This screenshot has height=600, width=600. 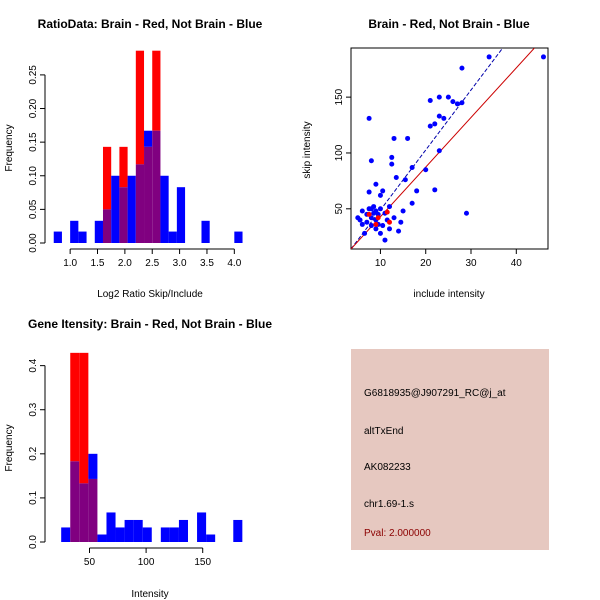 I want to click on ratio-hist-x-tick-label-6: 4.0, so click(x=234, y=263).